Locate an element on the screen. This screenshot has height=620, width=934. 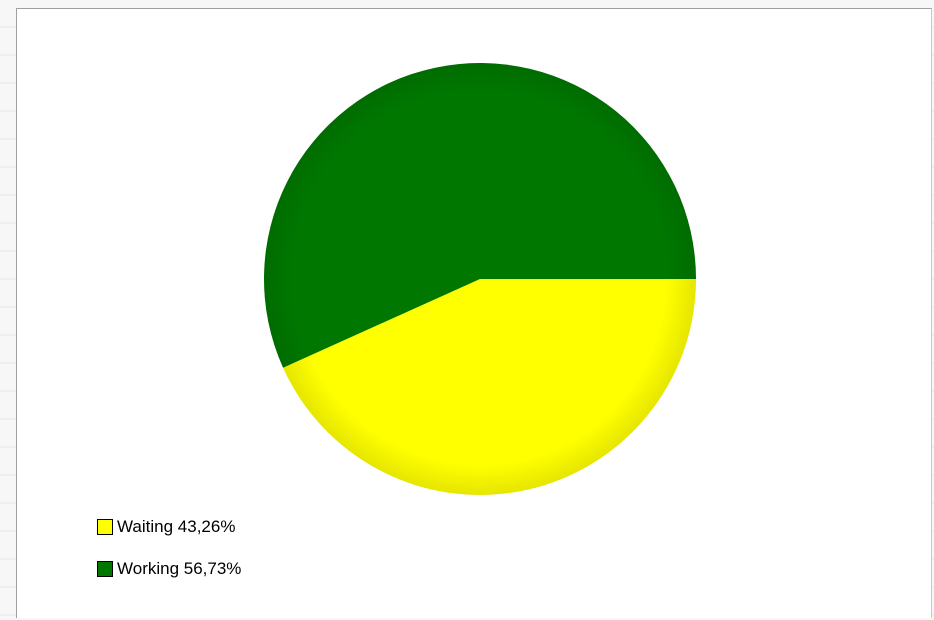
legend: Waiting 43,26% Working 56,73% is located at coordinates (169, 558).